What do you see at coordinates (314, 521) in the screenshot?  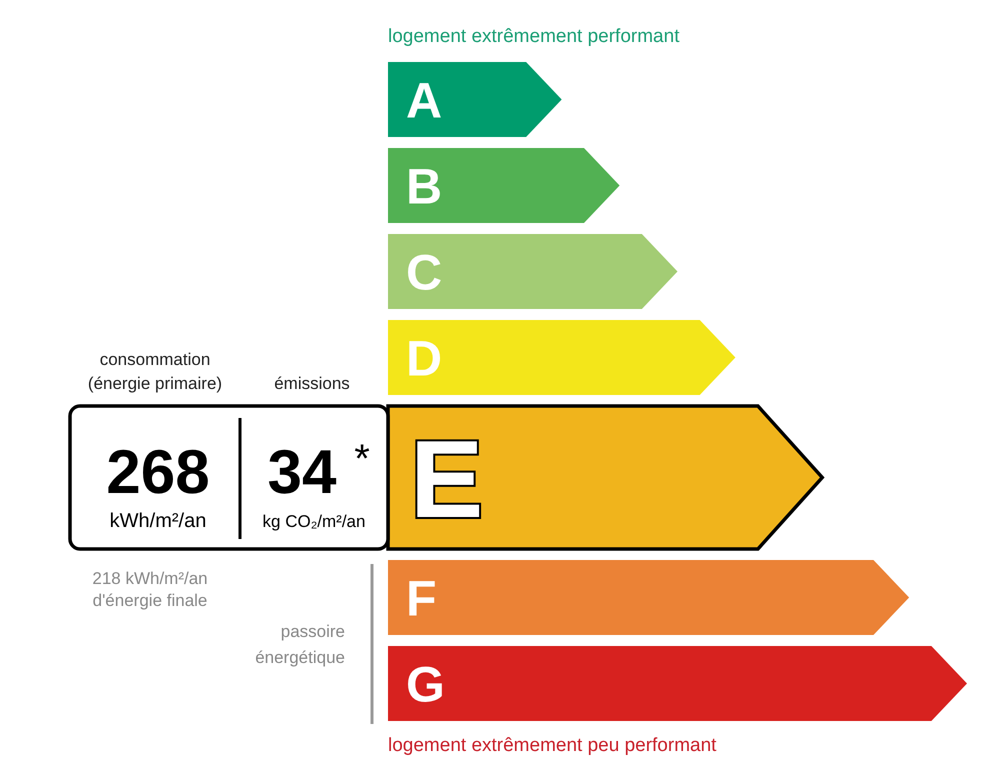 I see `text: kg CO₂/m²/an` at bounding box center [314, 521].